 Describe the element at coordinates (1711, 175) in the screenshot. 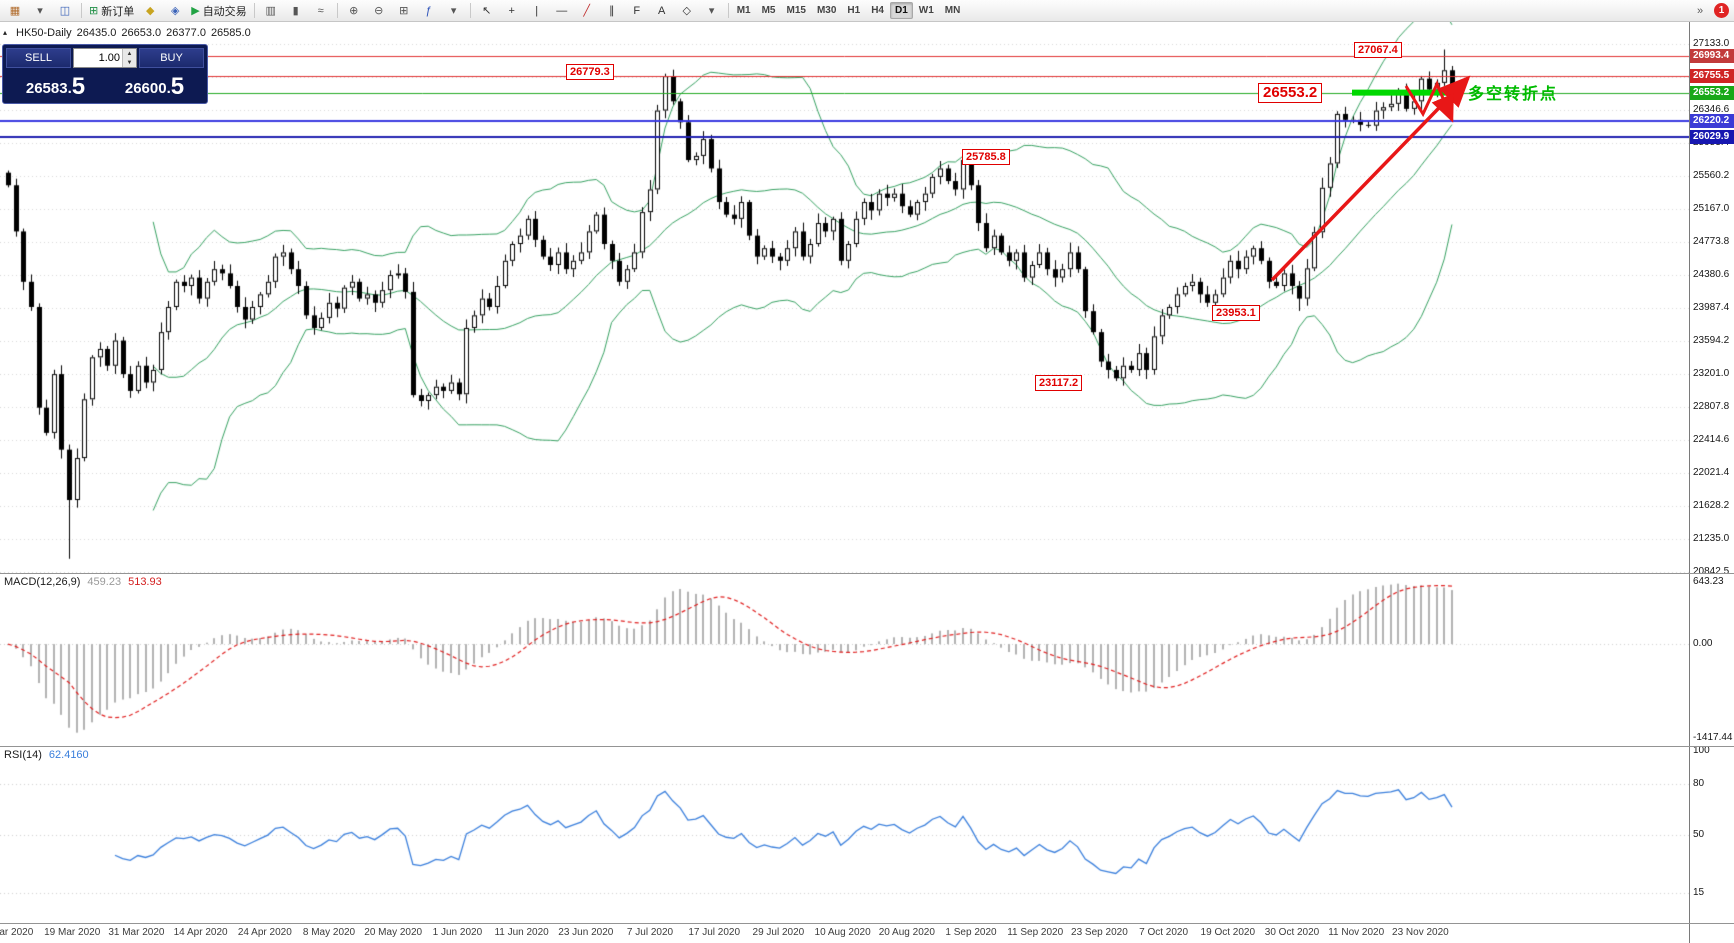

I see `price-tick-label: 25560.2` at that location.